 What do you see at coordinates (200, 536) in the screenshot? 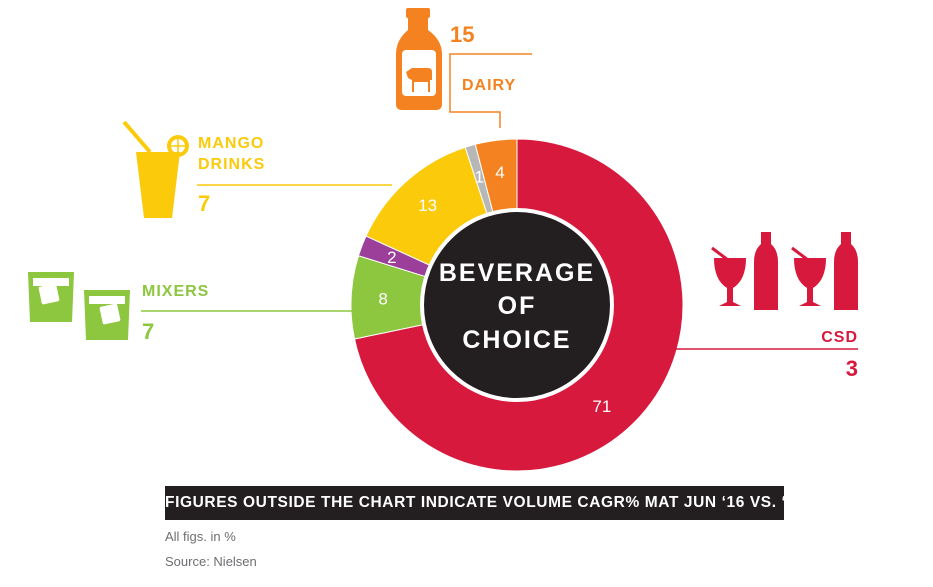
I see `units-footnote: All figs. in %` at bounding box center [200, 536].